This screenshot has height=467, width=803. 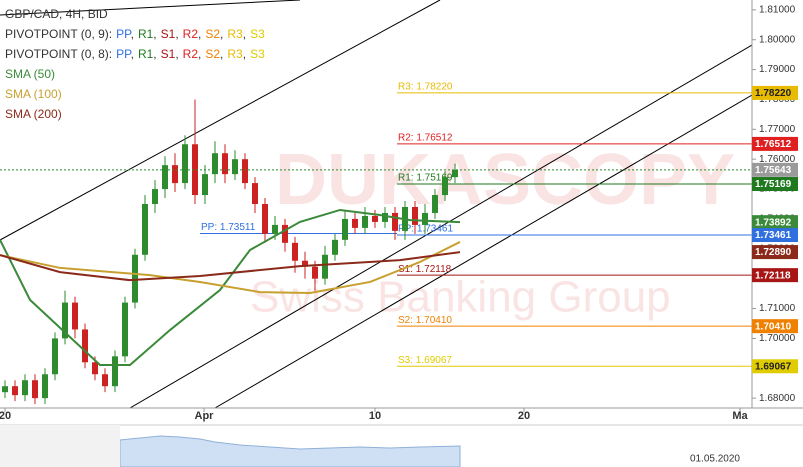 I want to click on legend-label: PIVOTPOINT (0, 9):, so click(x=58, y=34).